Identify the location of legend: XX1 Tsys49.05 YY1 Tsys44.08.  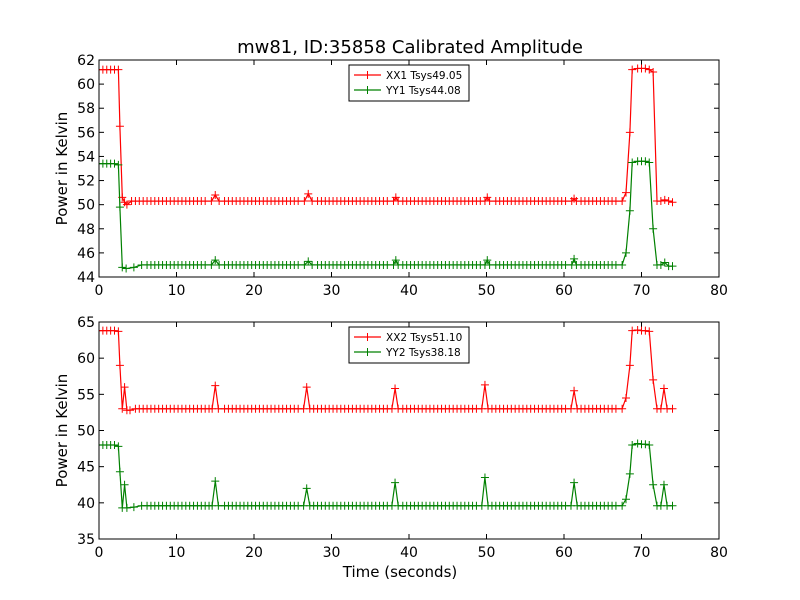
(409, 83).